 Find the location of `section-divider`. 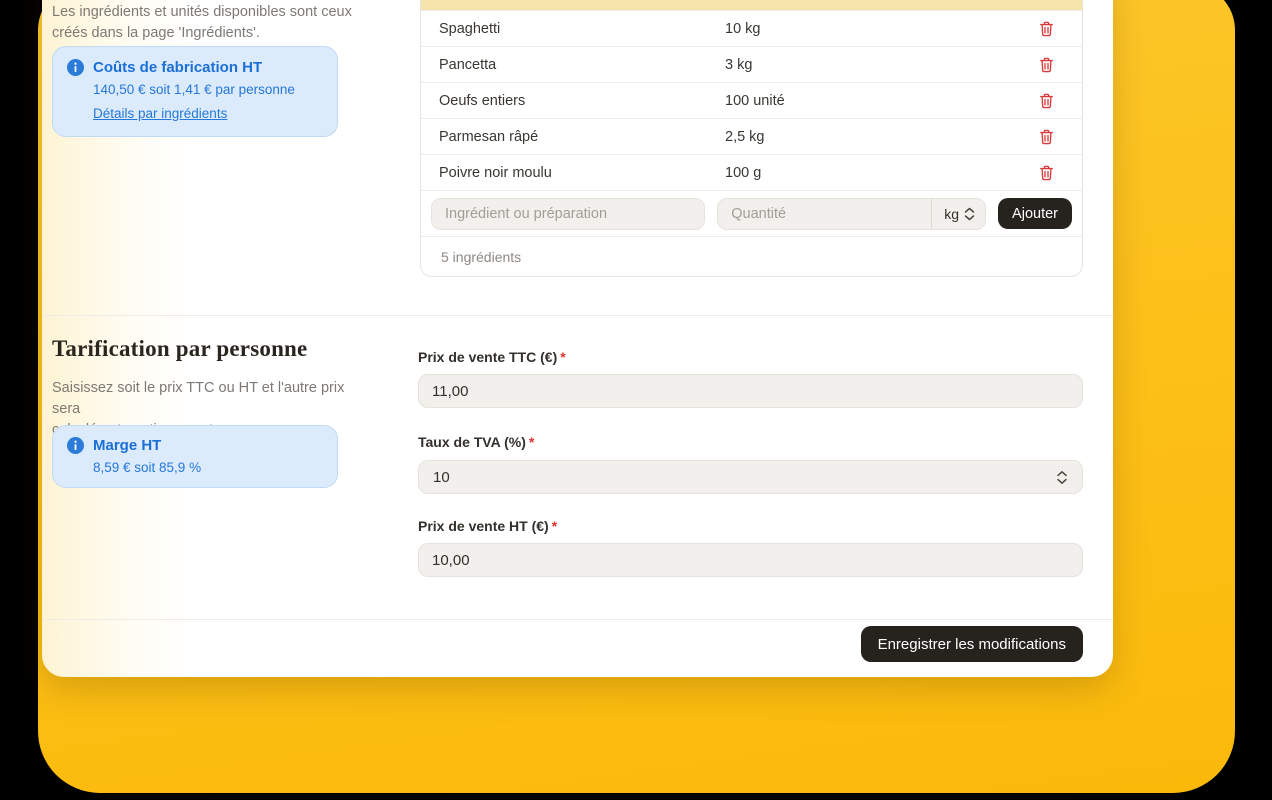

section-divider is located at coordinates (577, 315).